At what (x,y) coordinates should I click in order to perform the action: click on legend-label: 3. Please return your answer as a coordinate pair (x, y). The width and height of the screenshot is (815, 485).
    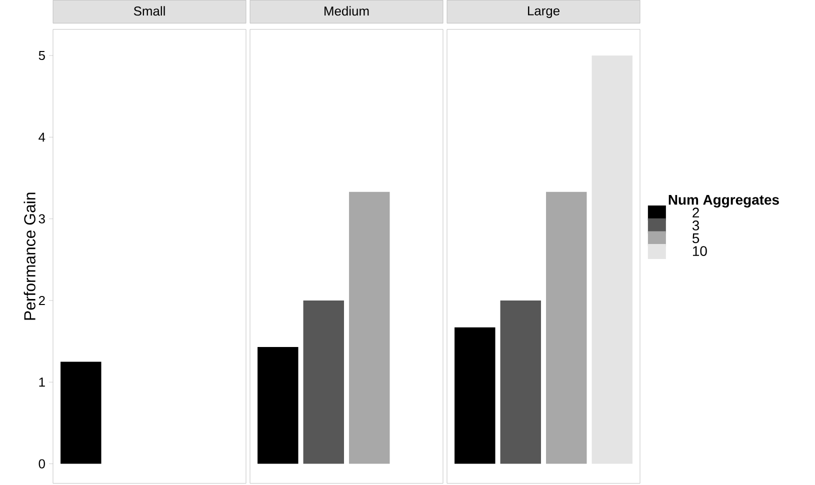
    Looking at the image, I should click on (696, 225).